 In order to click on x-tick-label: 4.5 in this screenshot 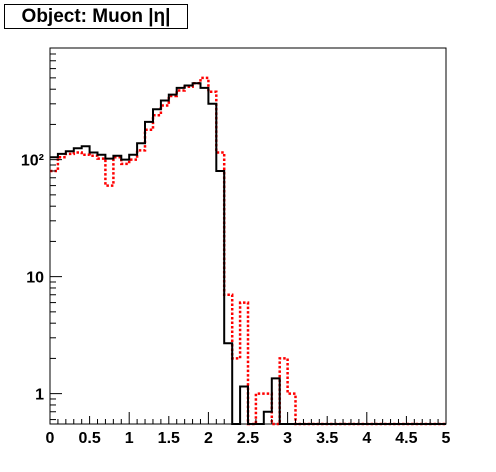, I will do `click(406, 438)`.